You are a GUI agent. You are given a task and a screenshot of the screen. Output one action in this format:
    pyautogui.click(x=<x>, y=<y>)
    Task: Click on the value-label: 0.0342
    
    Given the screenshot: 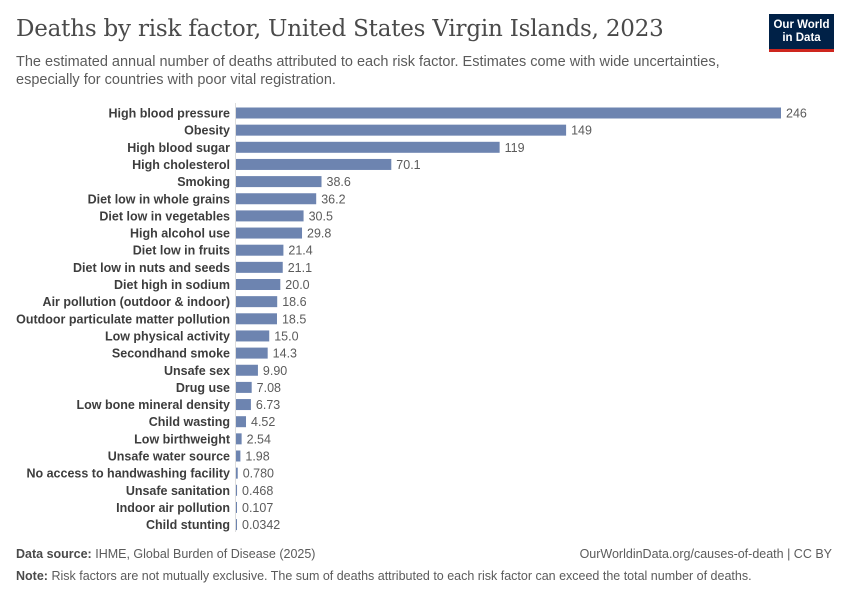 What is the action you would take?
    pyautogui.click(x=261, y=525)
    